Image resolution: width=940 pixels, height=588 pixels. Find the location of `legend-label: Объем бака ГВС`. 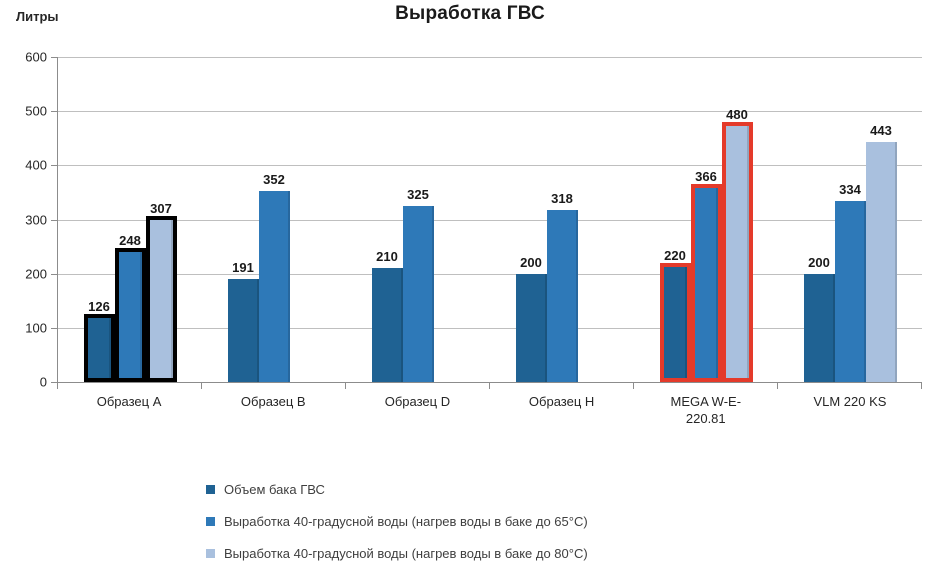

legend-label: Объем бака ГВС is located at coordinates (274, 489).